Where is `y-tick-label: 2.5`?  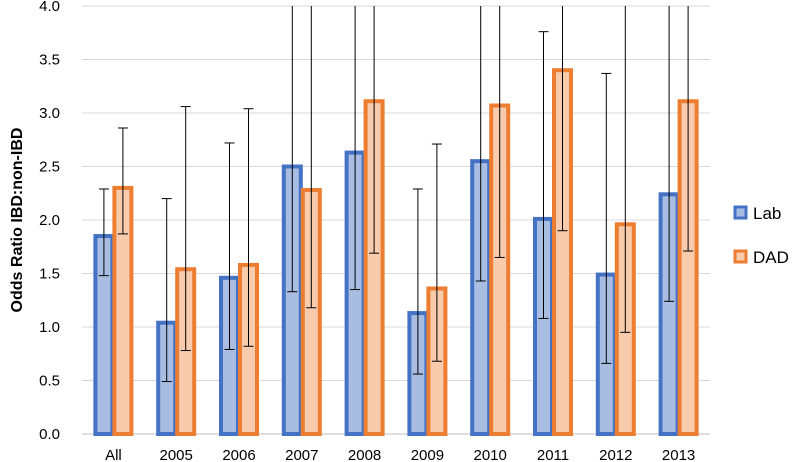 y-tick-label: 2.5 is located at coordinates (49, 167).